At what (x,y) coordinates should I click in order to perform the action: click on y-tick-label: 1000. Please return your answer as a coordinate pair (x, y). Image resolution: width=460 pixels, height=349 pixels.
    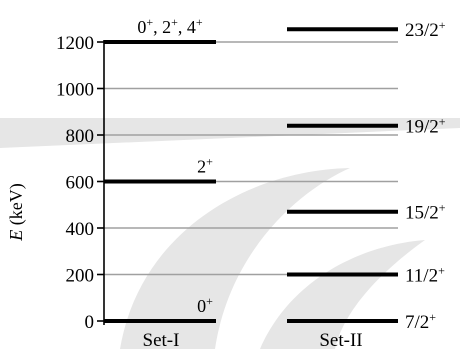
    Looking at the image, I should click on (75, 90).